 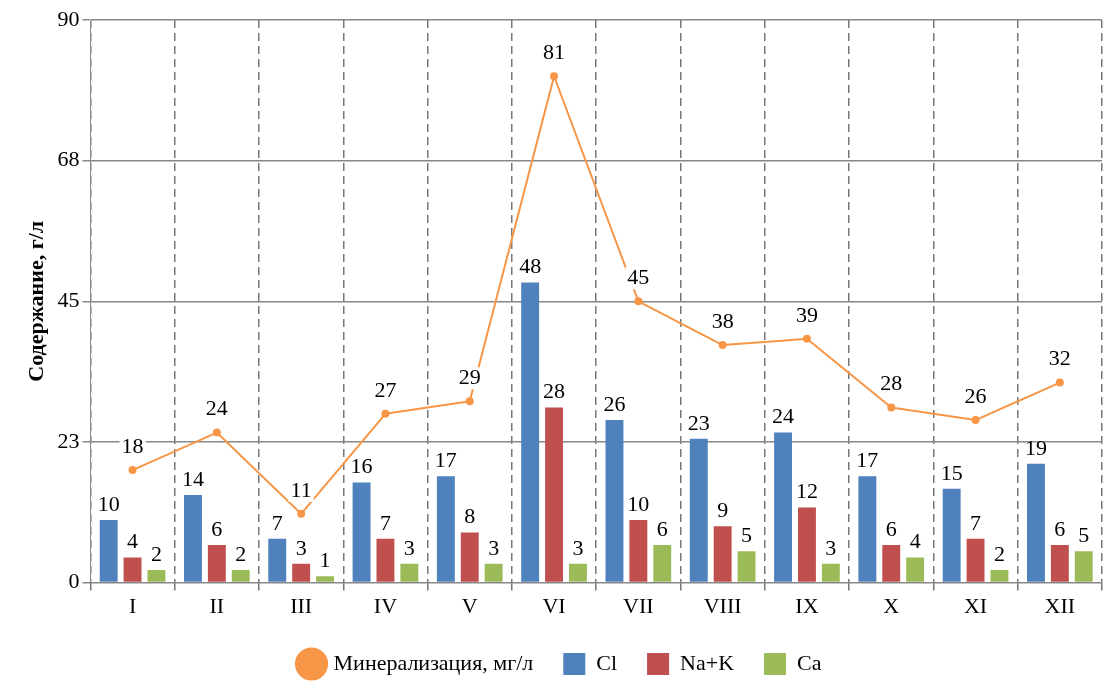 What do you see at coordinates (385, 389) in the screenshot?
I see `data-label: 27` at bounding box center [385, 389].